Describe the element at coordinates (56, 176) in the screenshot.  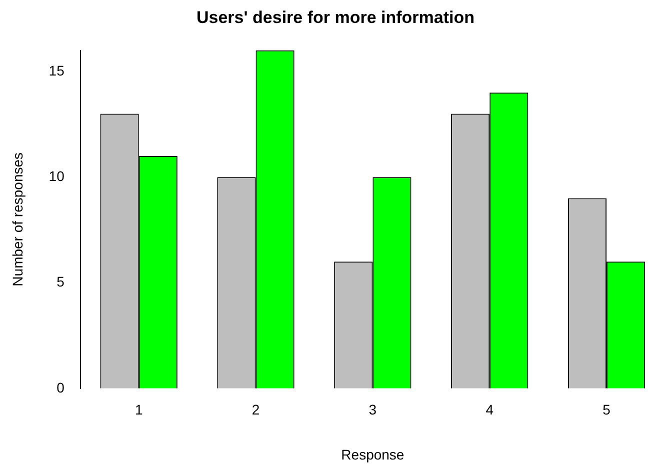
I see `y-tick-label: 10` at that location.